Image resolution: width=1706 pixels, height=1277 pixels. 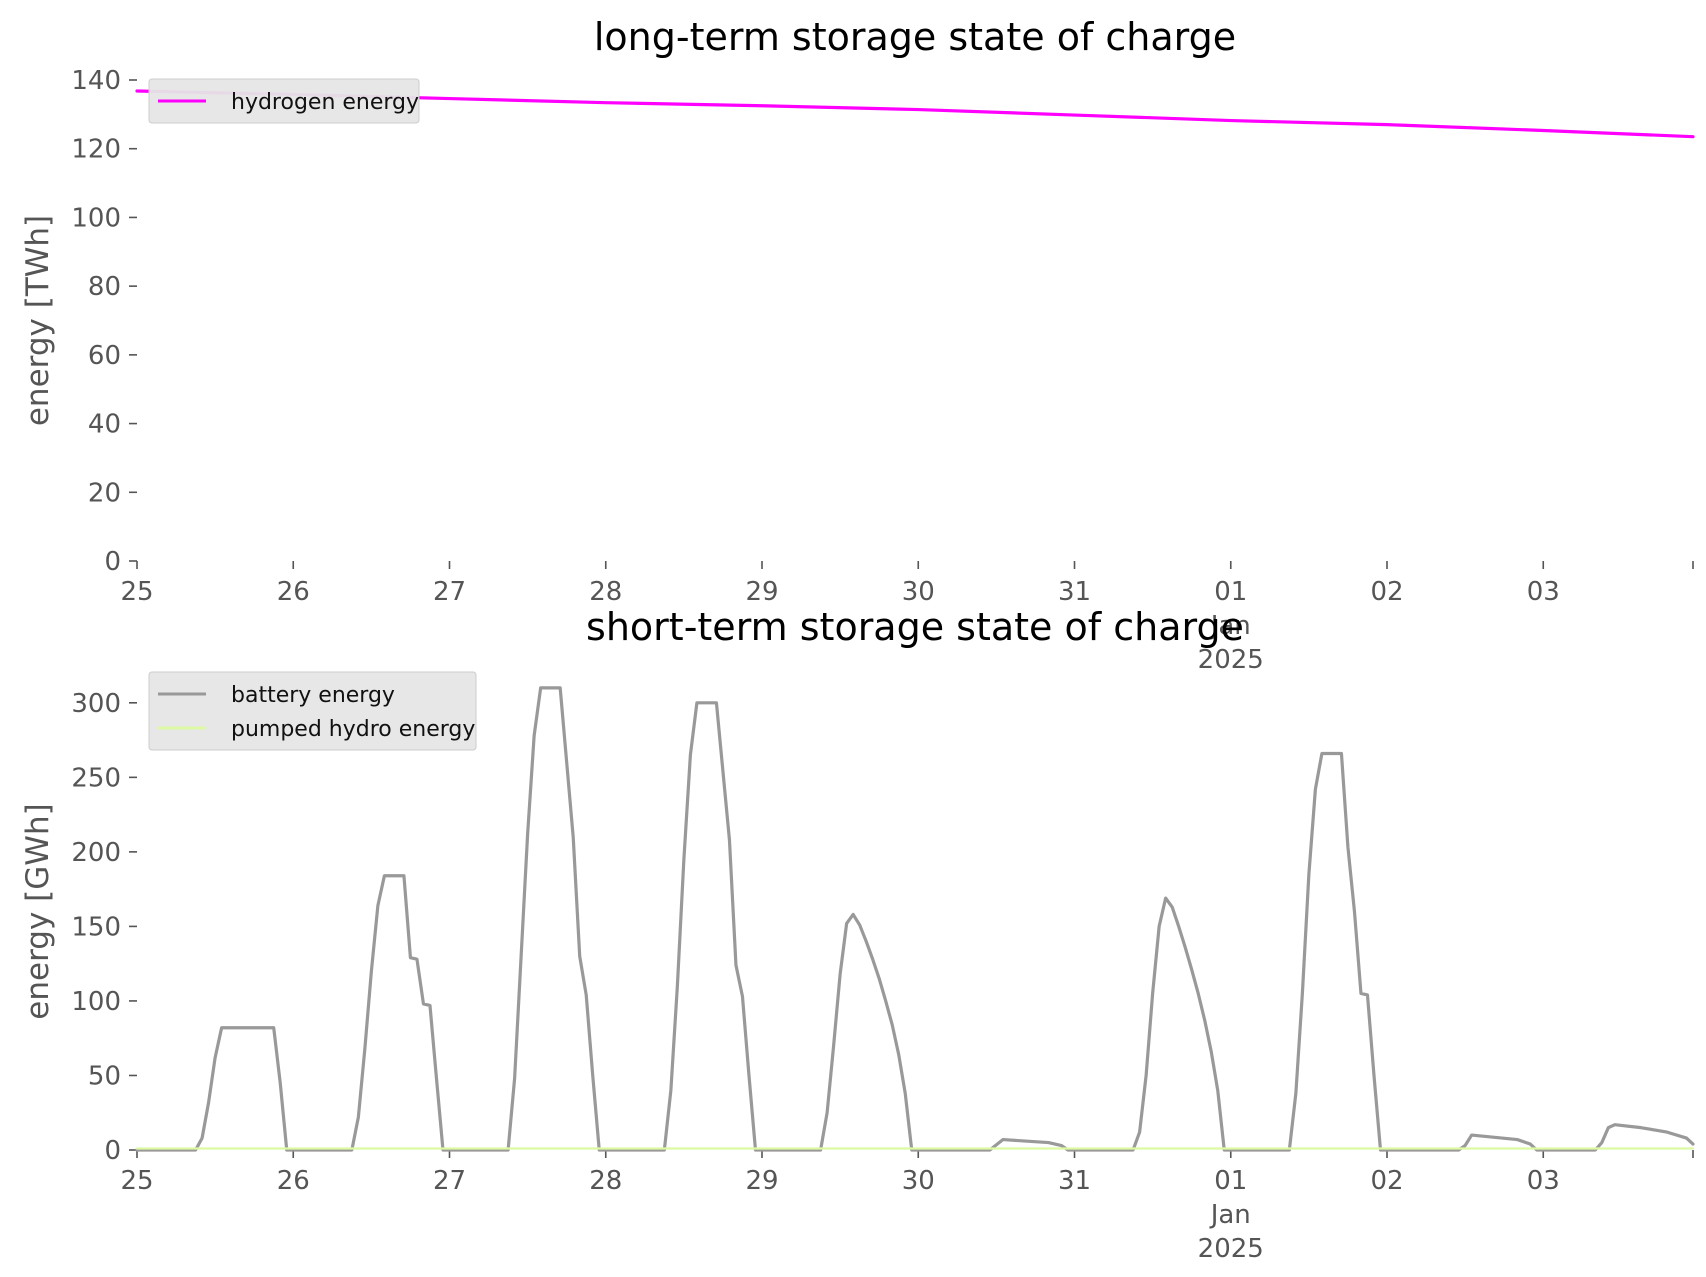 What do you see at coordinates (104, 287) in the screenshot?
I see `y-tick-label: 80` at bounding box center [104, 287].